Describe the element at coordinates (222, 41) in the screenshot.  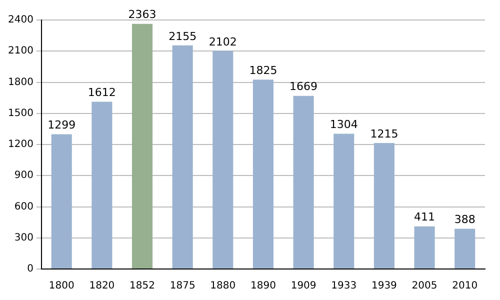
I see `data-label: 2102` at that location.